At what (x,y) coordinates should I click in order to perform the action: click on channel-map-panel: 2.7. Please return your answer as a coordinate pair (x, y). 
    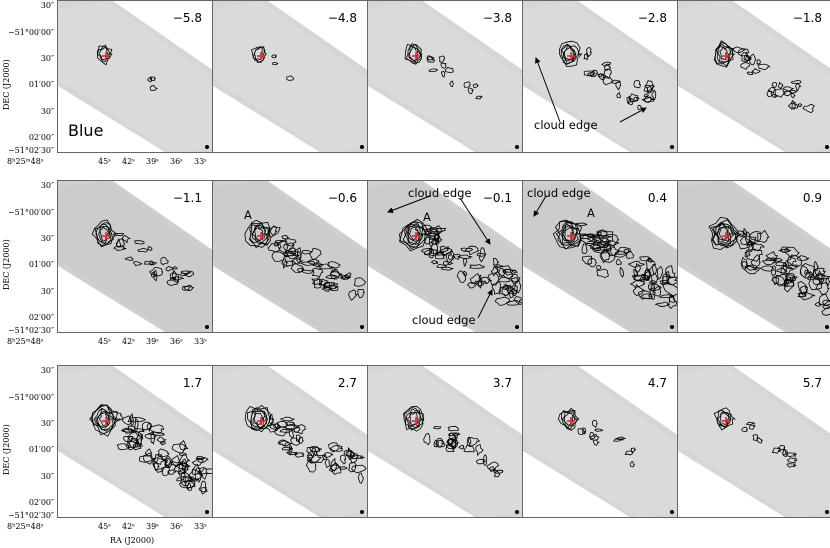
    Looking at the image, I should click on (290, 441).